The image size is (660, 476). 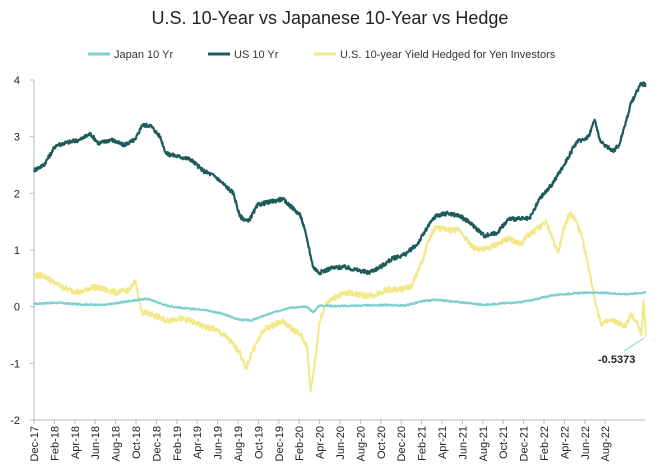 What do you see at coordinates (239, 443) in the screenshot?
I see `x-tick-label: Aug-19` at bounding box center [239, 443].